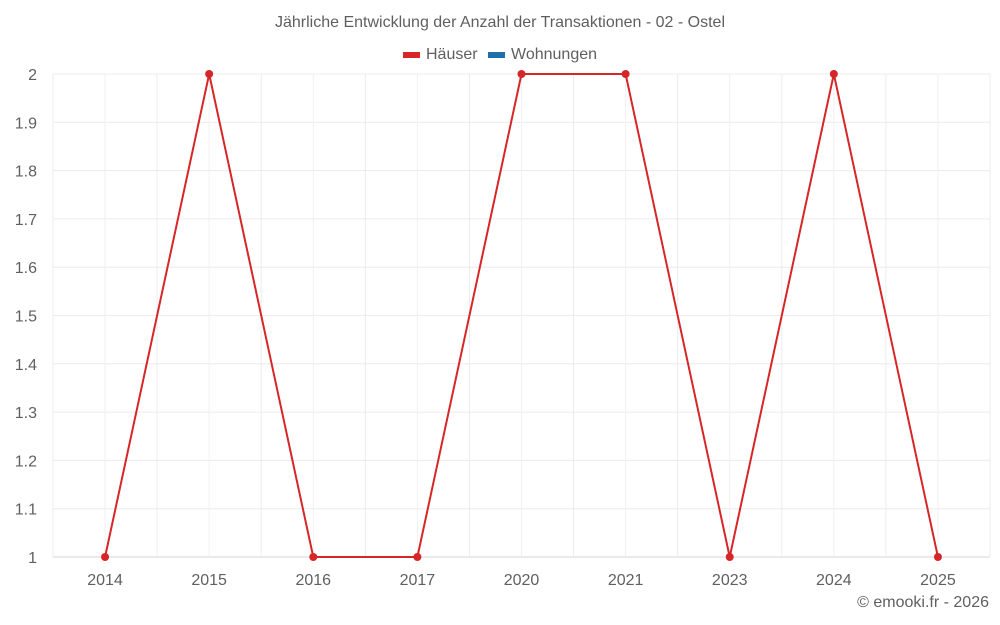 The image size is (1000, 625). I want to click on y-tick-label: 1.4, so click(26, 365).